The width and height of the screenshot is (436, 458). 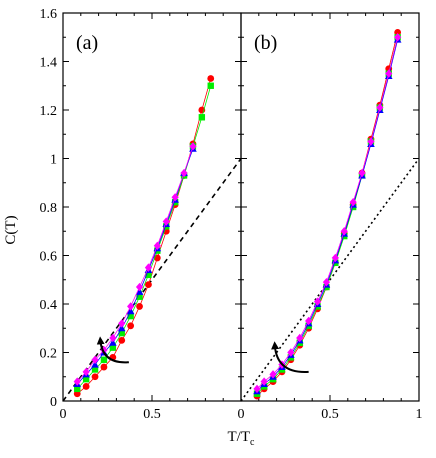 What do you see at coordinates (49, 63) in the screenshot?
I see `y-tick-label: 1.4` at bounding box center [49, 63].